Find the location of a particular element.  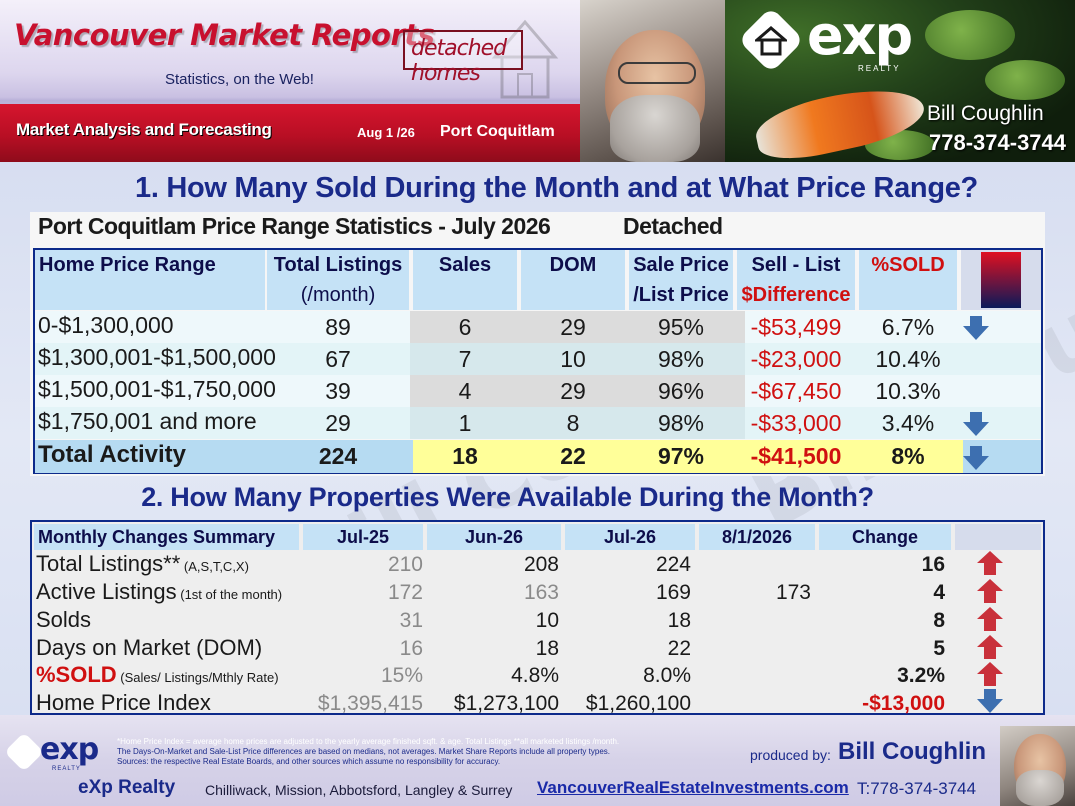

col-header-c4: 8/1/2026 is located at coordinates (757, 537).